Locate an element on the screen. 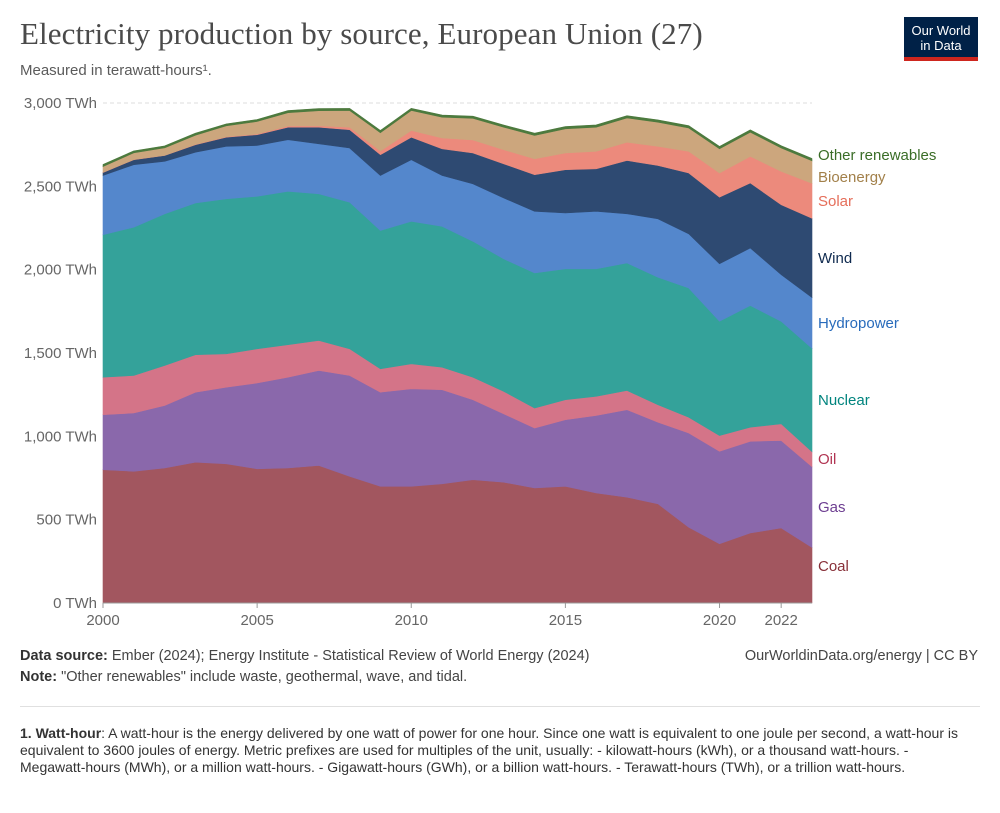  note-label: Note: is located at coordinates (39, 677).